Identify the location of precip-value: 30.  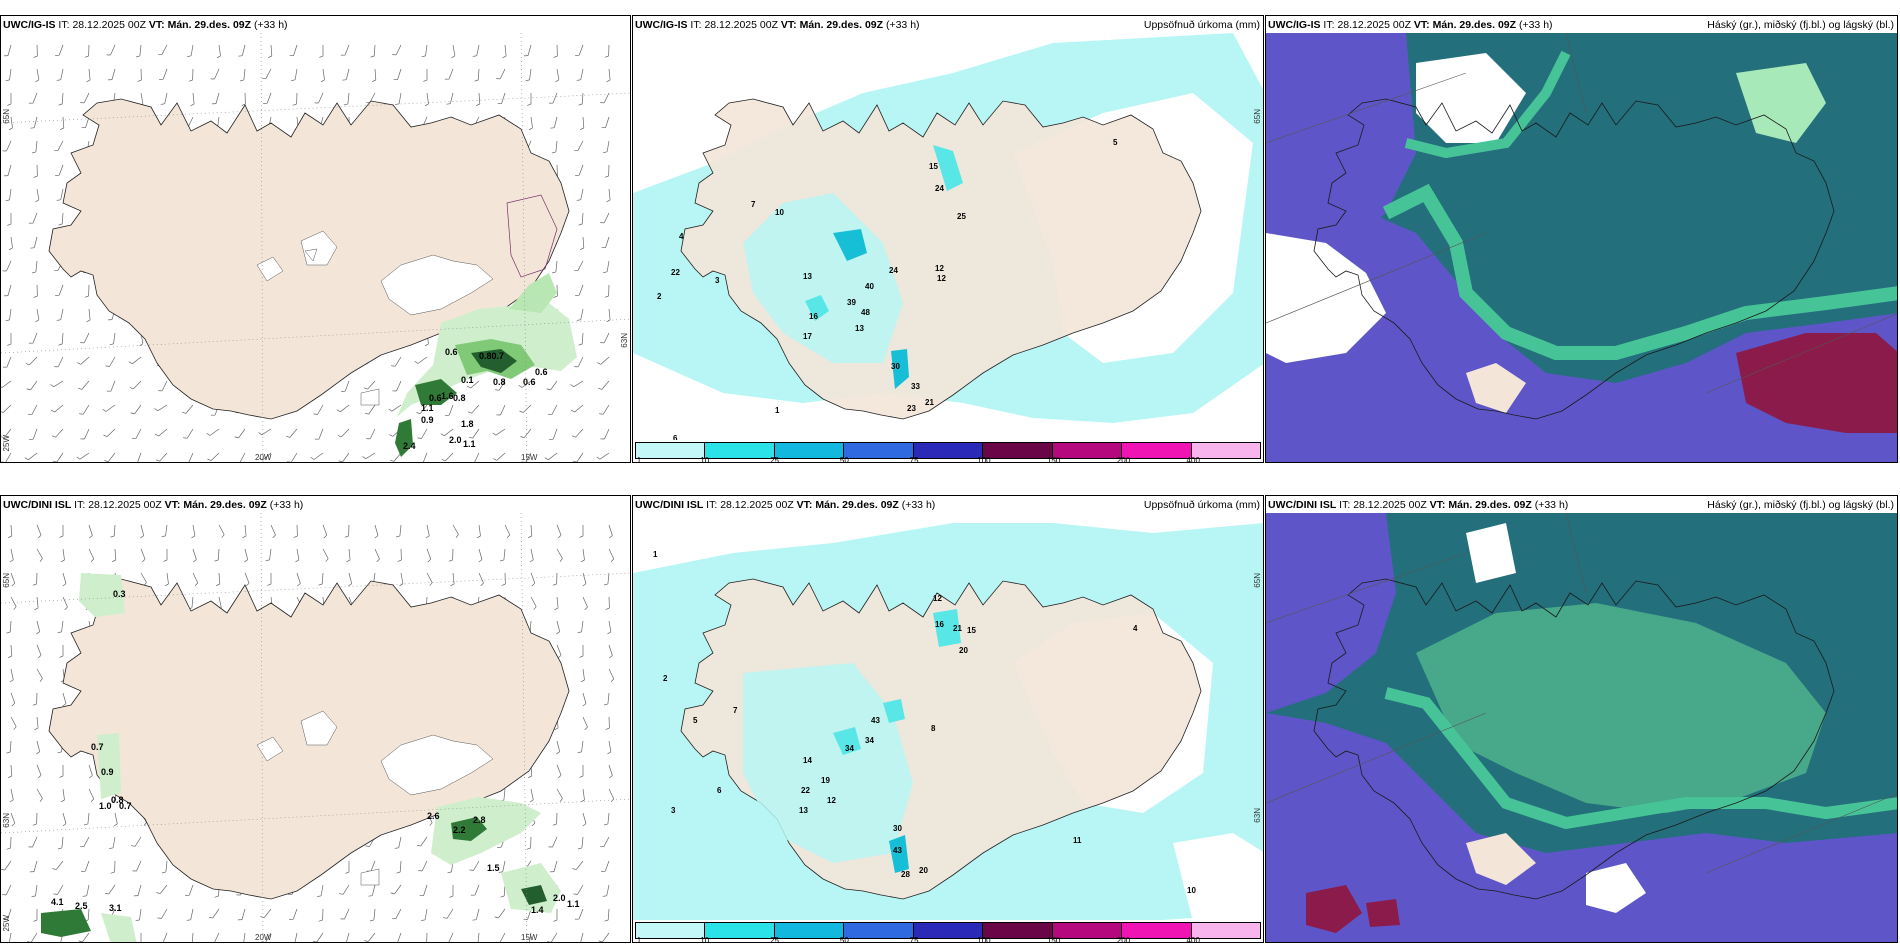
(897, 828).